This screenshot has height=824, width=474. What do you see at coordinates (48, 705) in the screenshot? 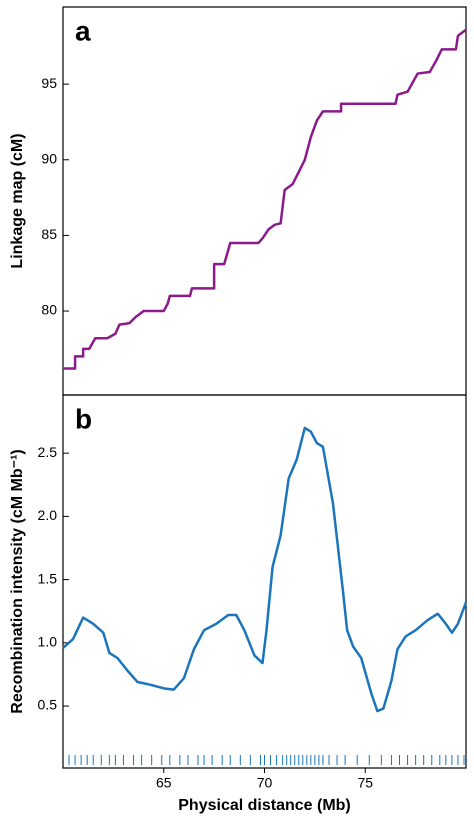
I see `y-tick-label: 0.5` at bounding box center [48, 705].